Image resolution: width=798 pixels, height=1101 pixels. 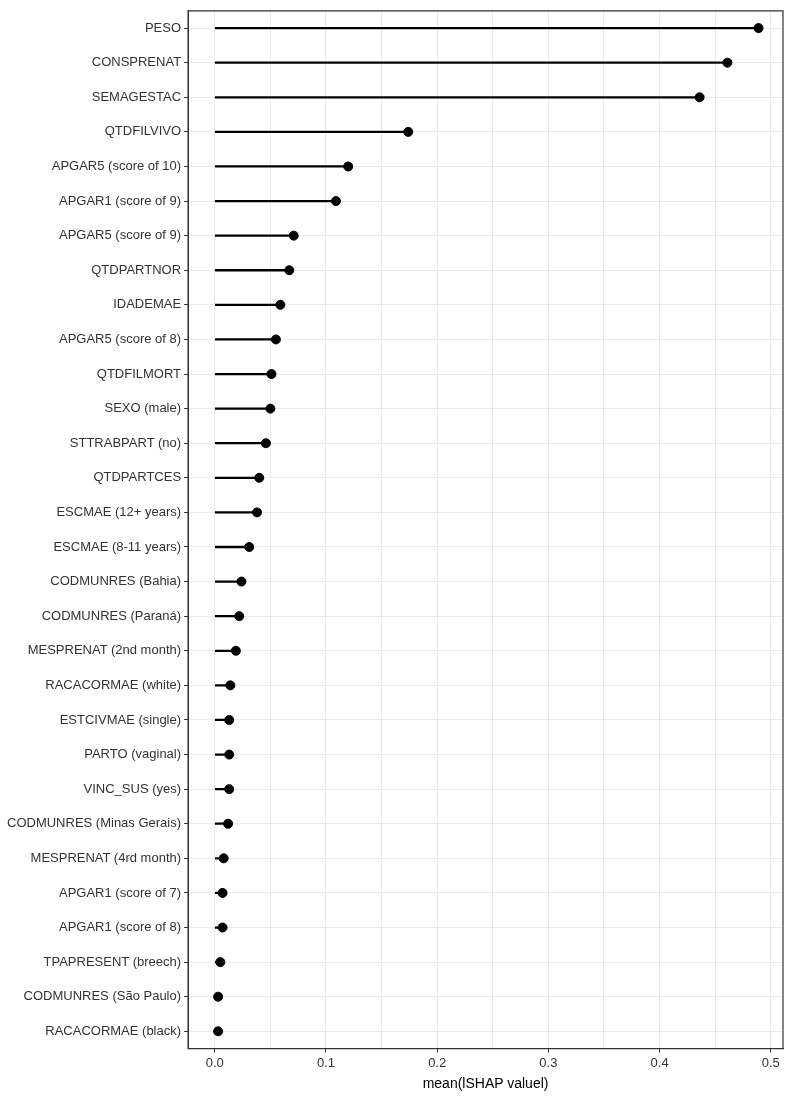 I want to click on y-tick-label: APGAR5 (score of 10), so click(x=116, y=166).